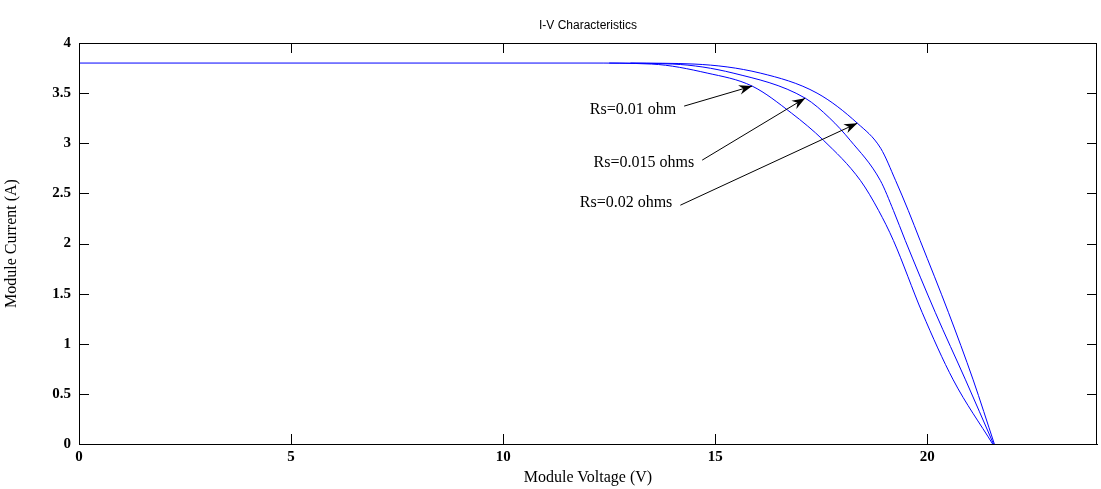 The image size is (1101, 489). Describe the element at coordinates (626, 202) in the screenshot. I see `annotation: Rs=0.02 ohms` at that location.